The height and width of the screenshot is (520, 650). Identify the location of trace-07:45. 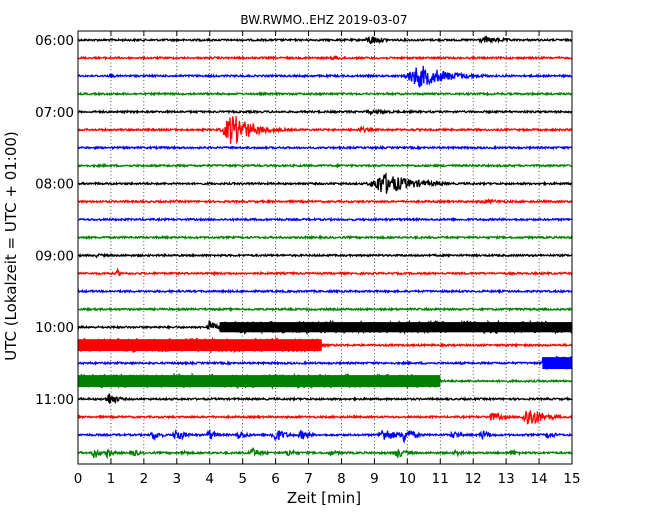
(325, 165).